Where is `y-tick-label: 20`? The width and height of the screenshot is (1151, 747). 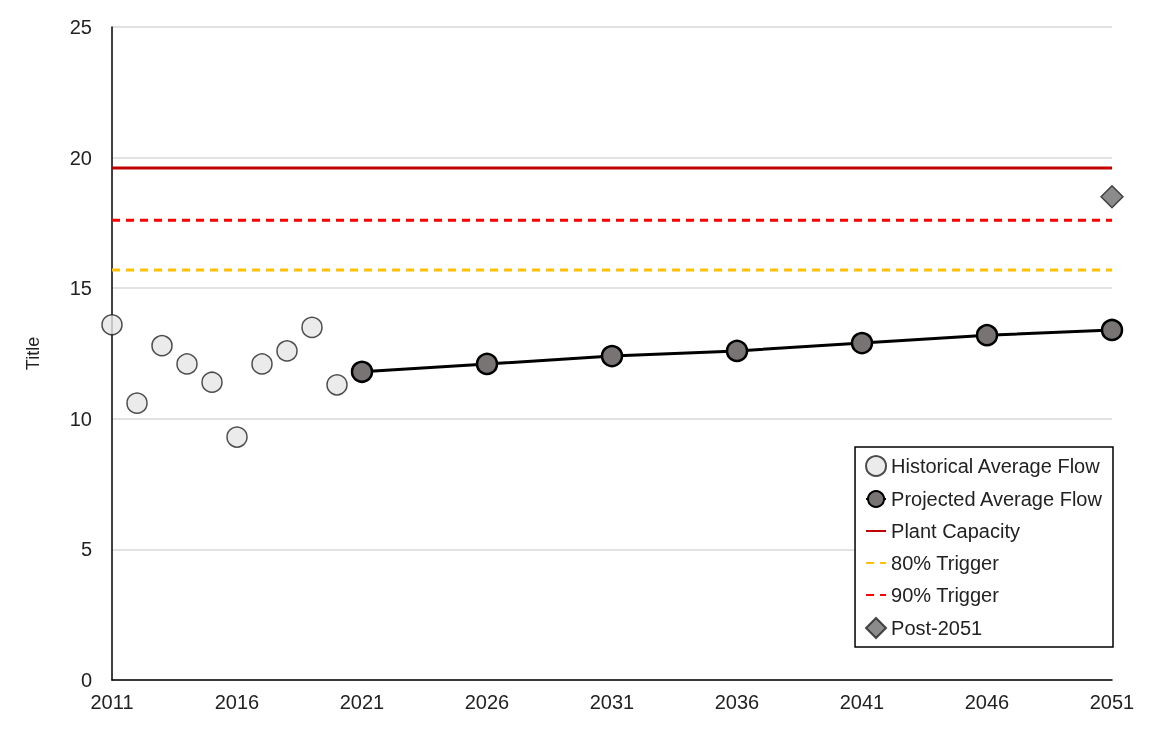
y-tick-label: 20 is located at coordinates (80, 157).